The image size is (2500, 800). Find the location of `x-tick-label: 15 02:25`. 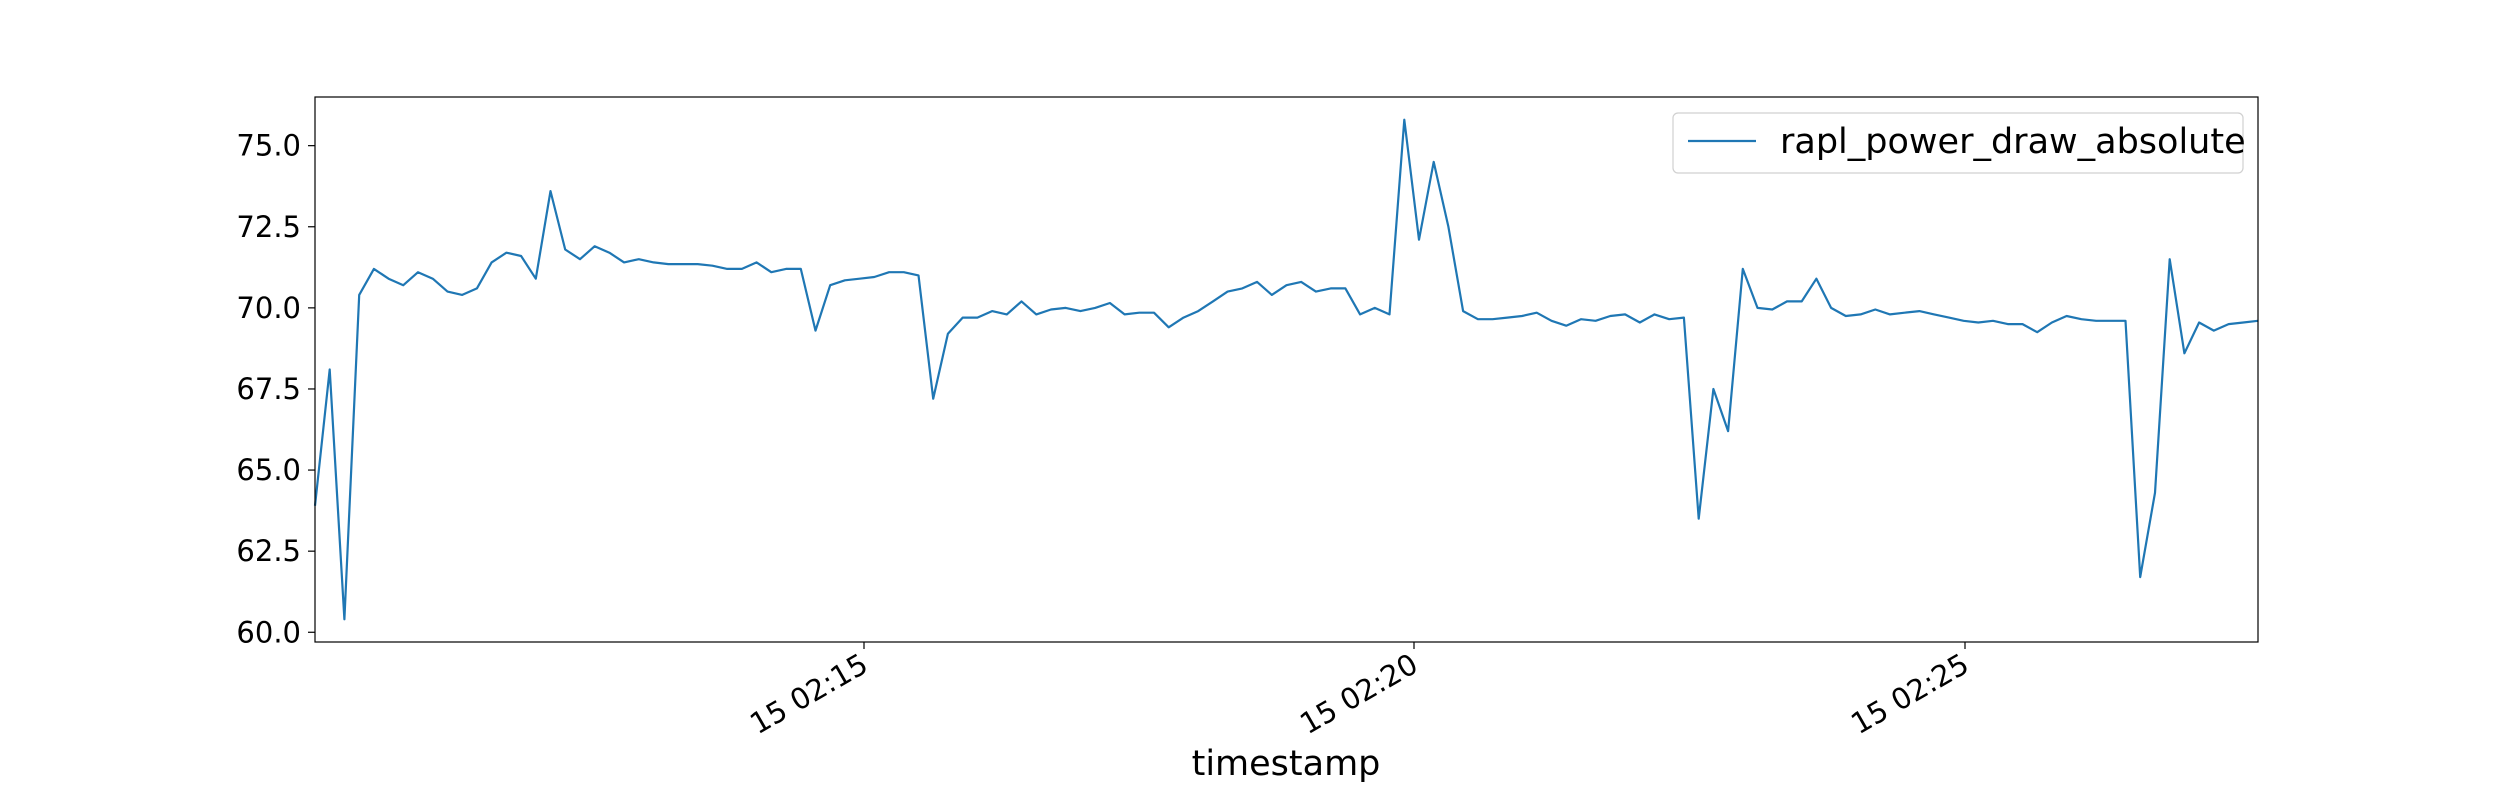

x-tick-label: 15 02:25 is located at coordinates (1909, 694).